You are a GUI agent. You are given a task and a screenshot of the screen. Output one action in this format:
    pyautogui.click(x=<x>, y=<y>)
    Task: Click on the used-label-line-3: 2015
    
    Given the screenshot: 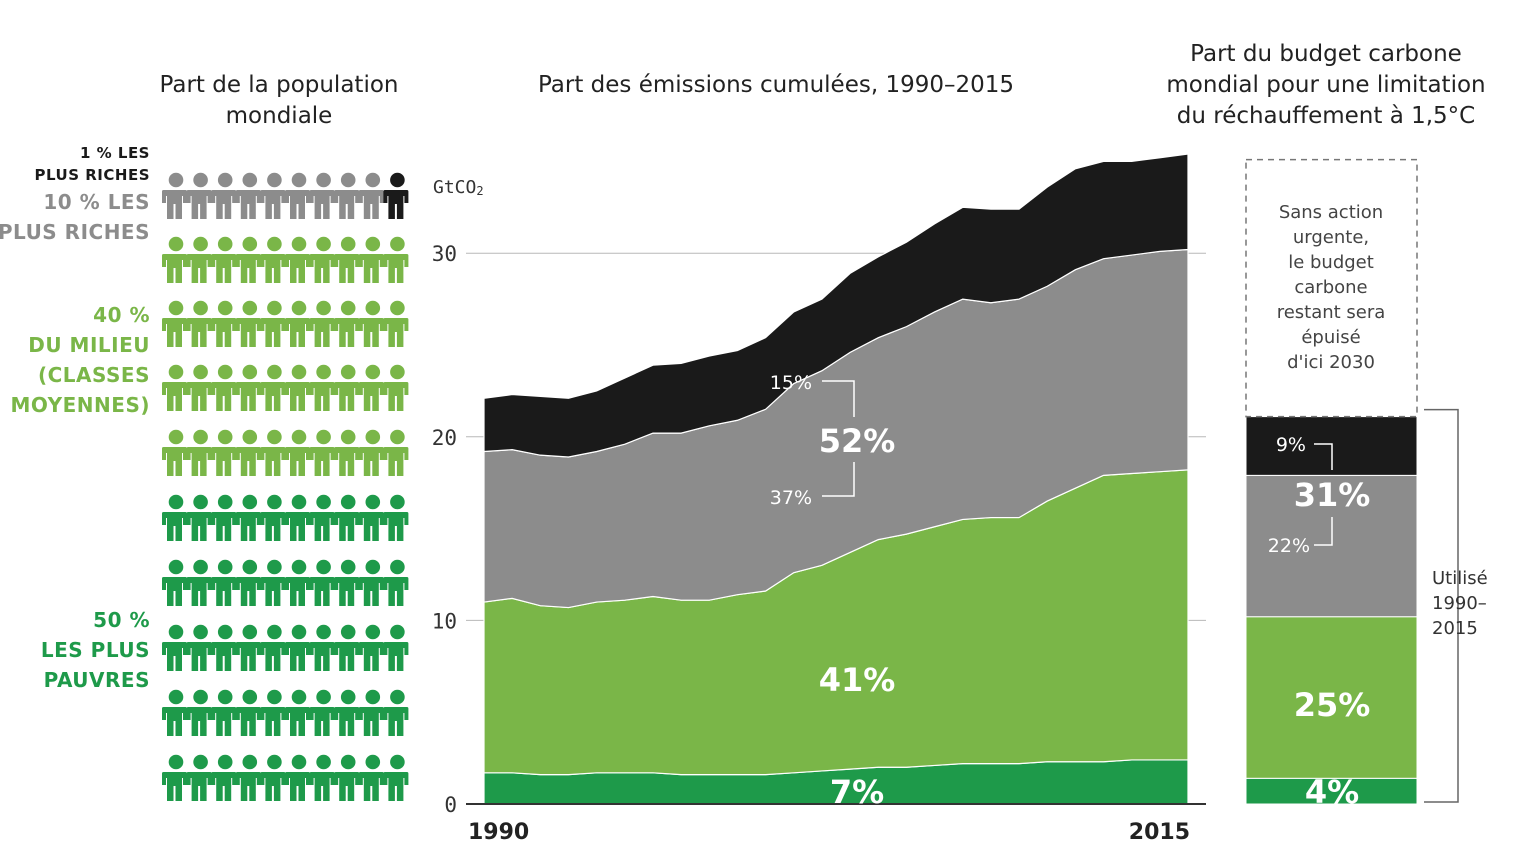 What is the action you would take?
    pyautogui.click(x=1455, y=628)
    